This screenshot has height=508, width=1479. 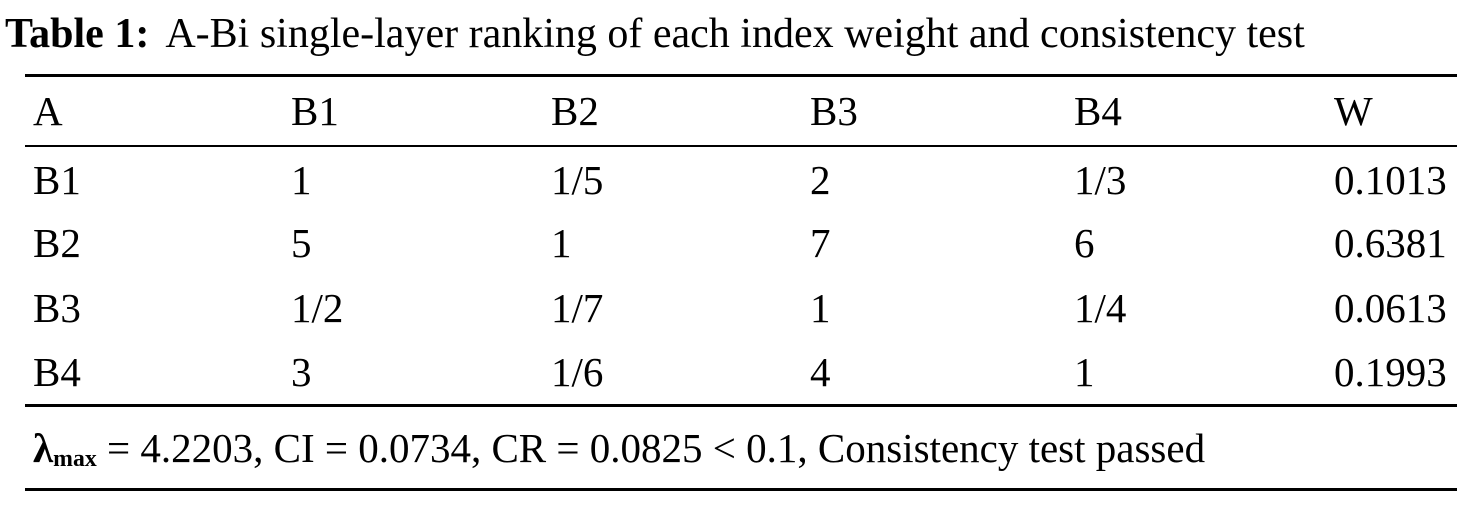 I want to click on table-cell: 7, so click(x=820, y=243).